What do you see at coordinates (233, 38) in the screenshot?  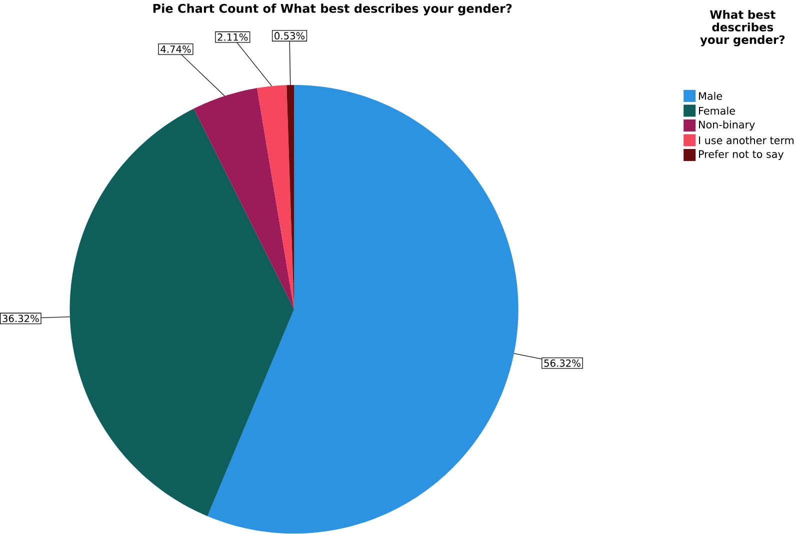 I see `data-label: 2.11%` at bounding box center [233, 38].